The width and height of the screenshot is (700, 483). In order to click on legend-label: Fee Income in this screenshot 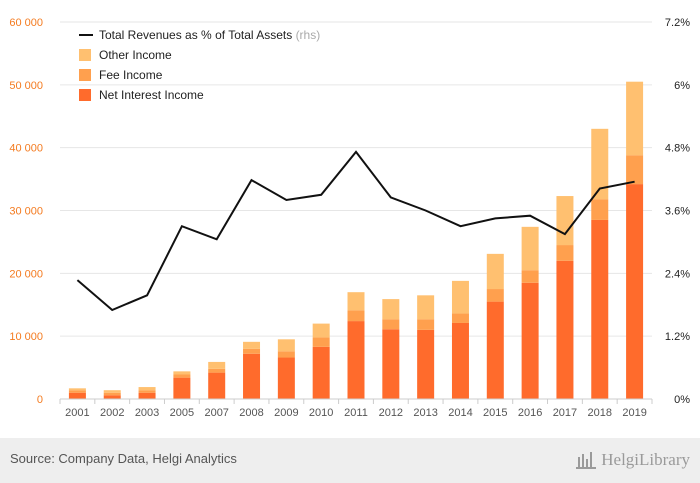, I will do `click(131, 75)`.